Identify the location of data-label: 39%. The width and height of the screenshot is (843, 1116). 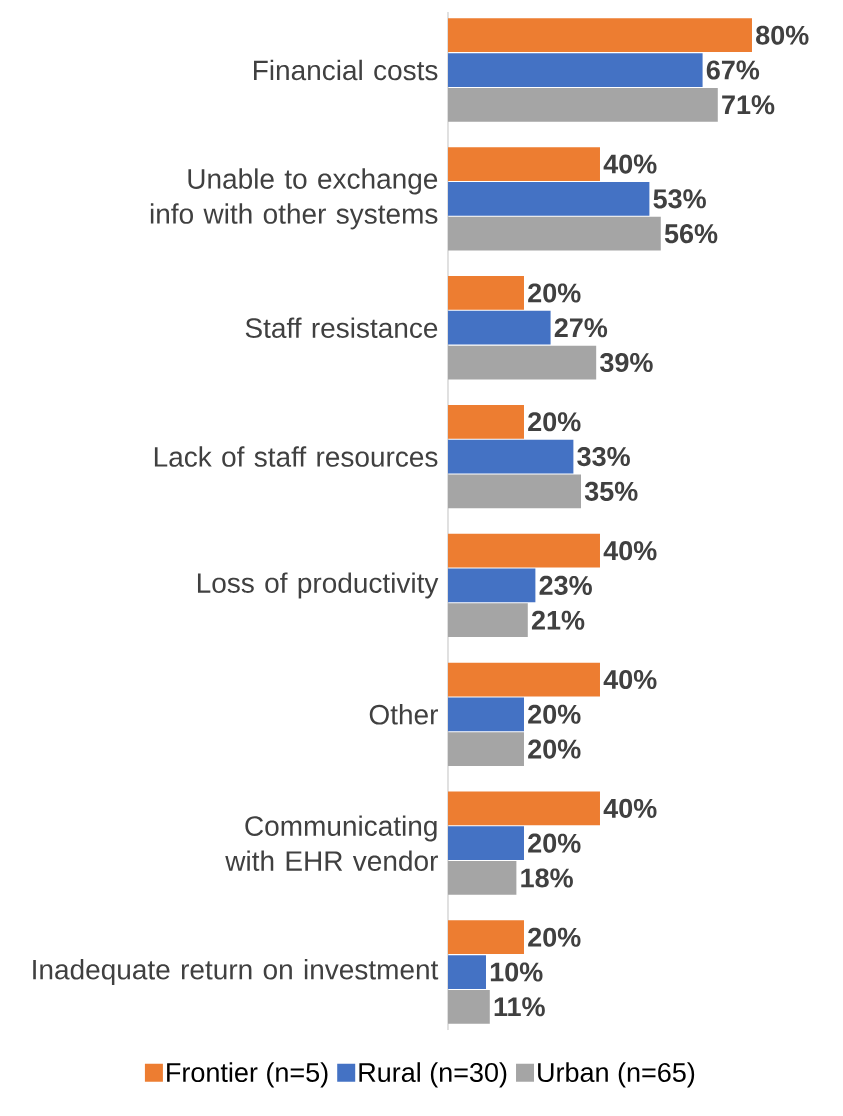
(626, 362).